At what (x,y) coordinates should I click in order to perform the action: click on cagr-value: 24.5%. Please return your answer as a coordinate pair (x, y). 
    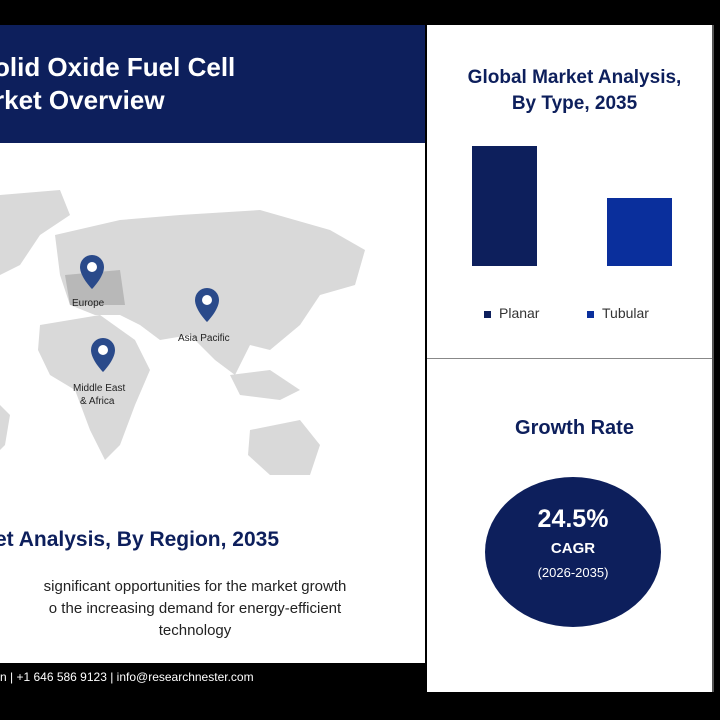
    Looking at the image, I should click on (573, 519).